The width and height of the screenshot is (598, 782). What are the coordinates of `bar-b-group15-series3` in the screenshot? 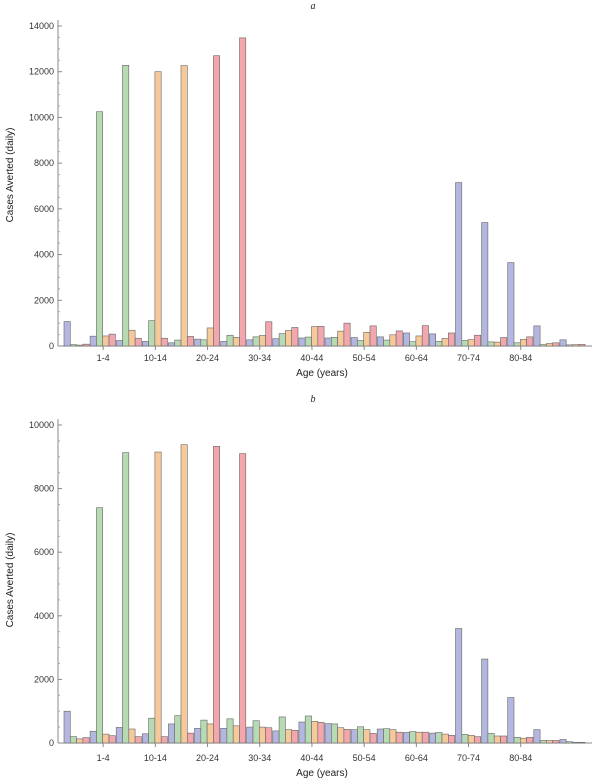 It's located at (477, 740).